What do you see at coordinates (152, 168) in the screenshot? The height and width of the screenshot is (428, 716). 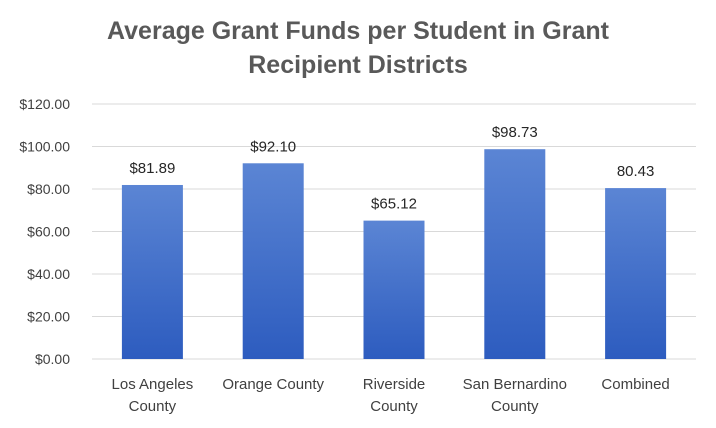 I see `data-label: $81.89` at bounding box center [152, 168].